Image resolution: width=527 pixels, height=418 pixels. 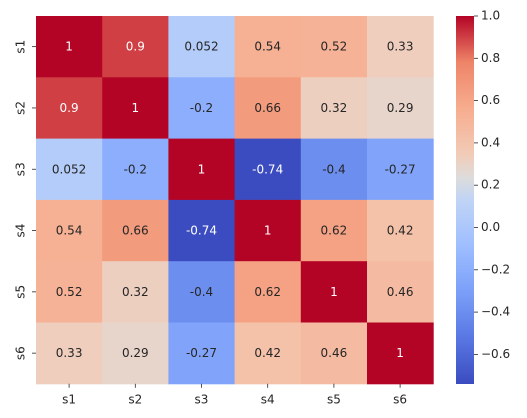 I want to click on y-tick-label: s1, so click(x=21, y=47).